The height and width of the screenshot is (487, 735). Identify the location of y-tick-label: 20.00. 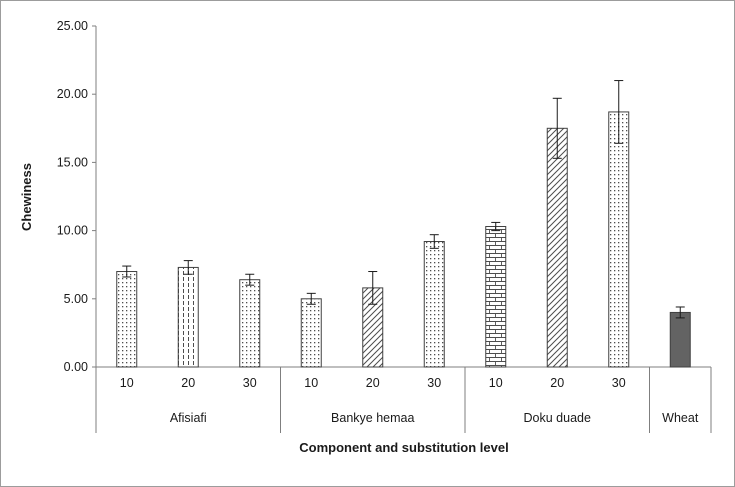
(72, 94).